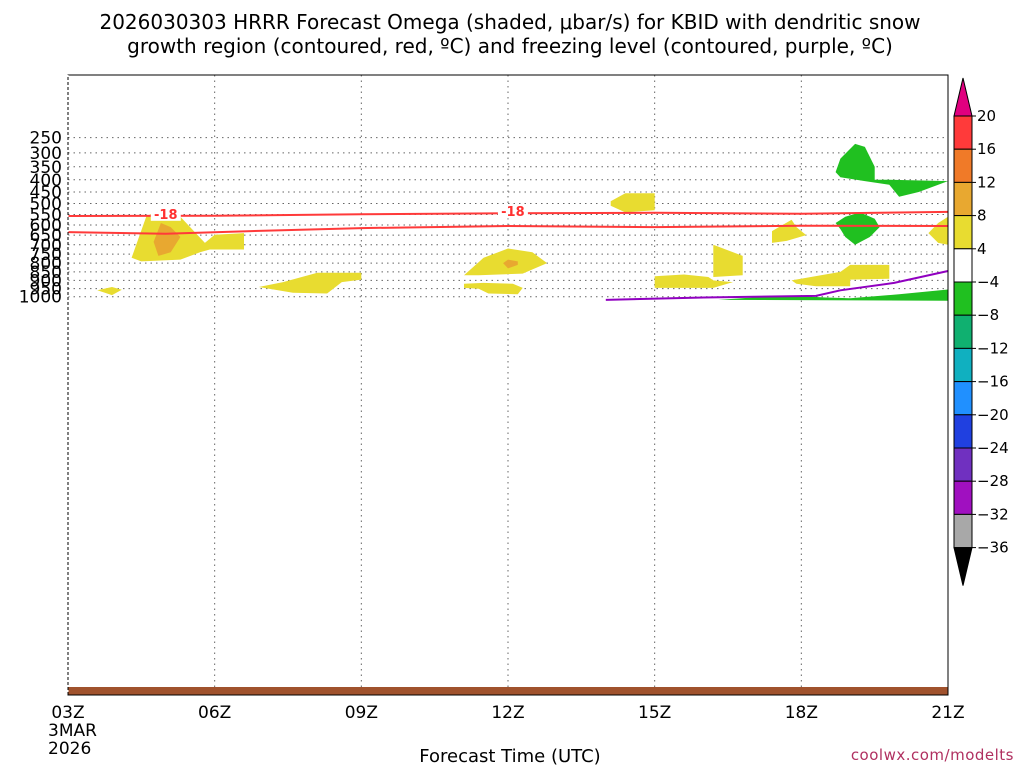 The image size is (1024, 768). I want to click on y-tick-label: 700, so click(46, 246).